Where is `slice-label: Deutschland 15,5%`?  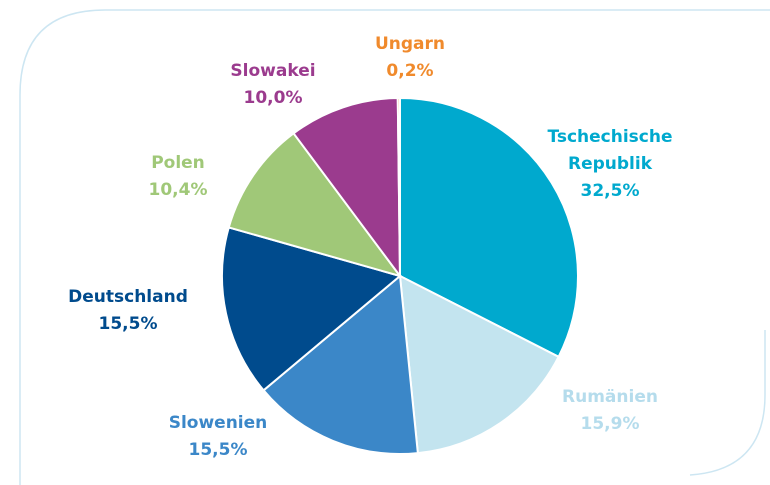 slice-label: Deutschland 15,5% is located at coordinates (128, 311).